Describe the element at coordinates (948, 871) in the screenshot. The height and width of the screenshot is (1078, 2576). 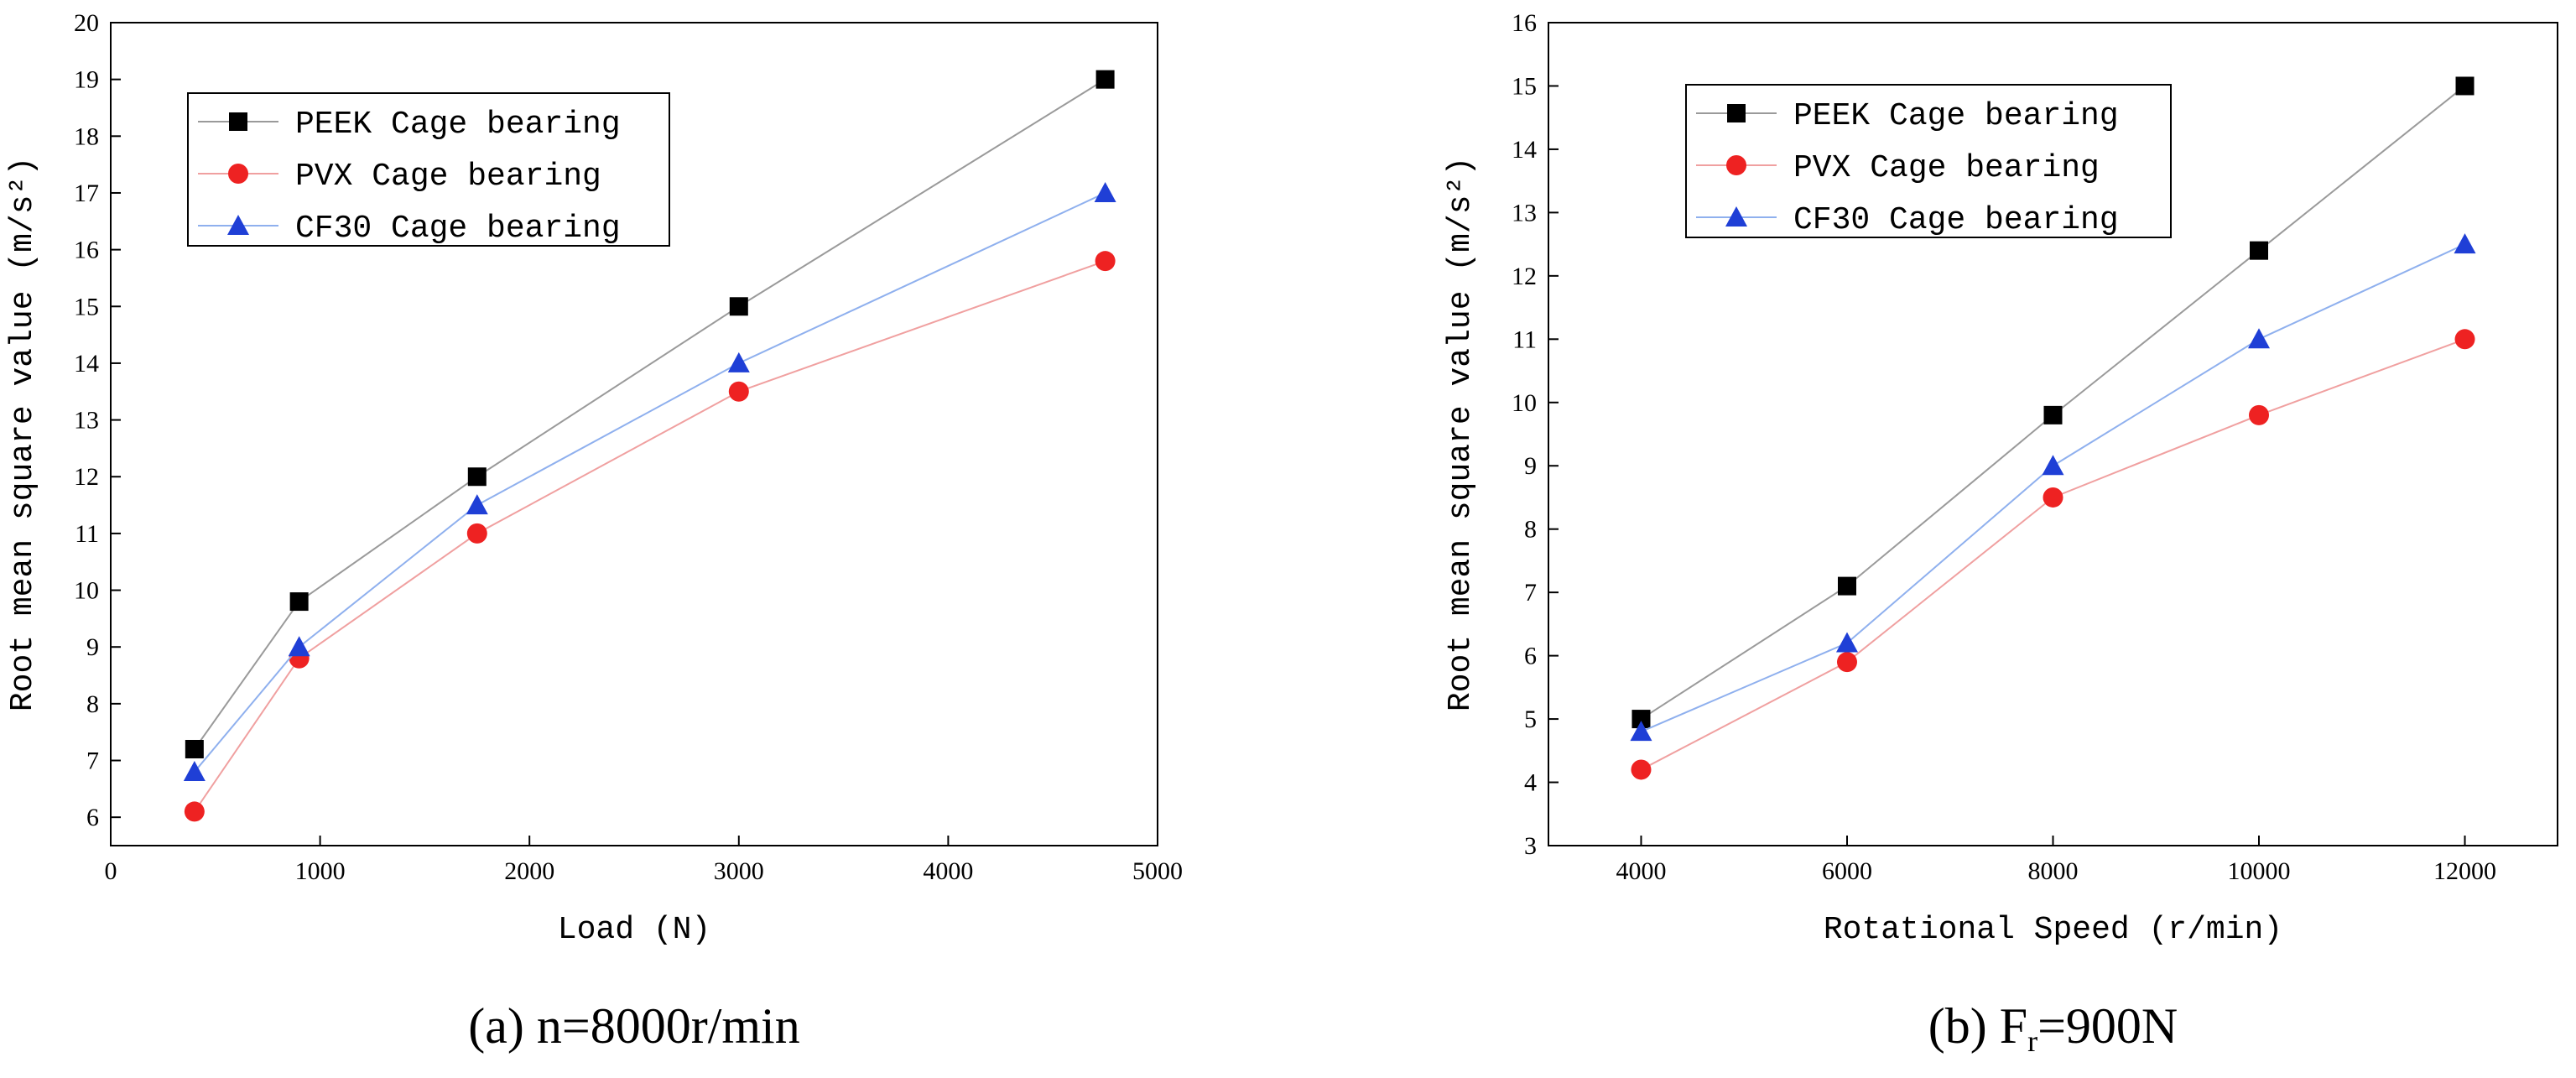
I see `x-tick-label: 4000` at that location.